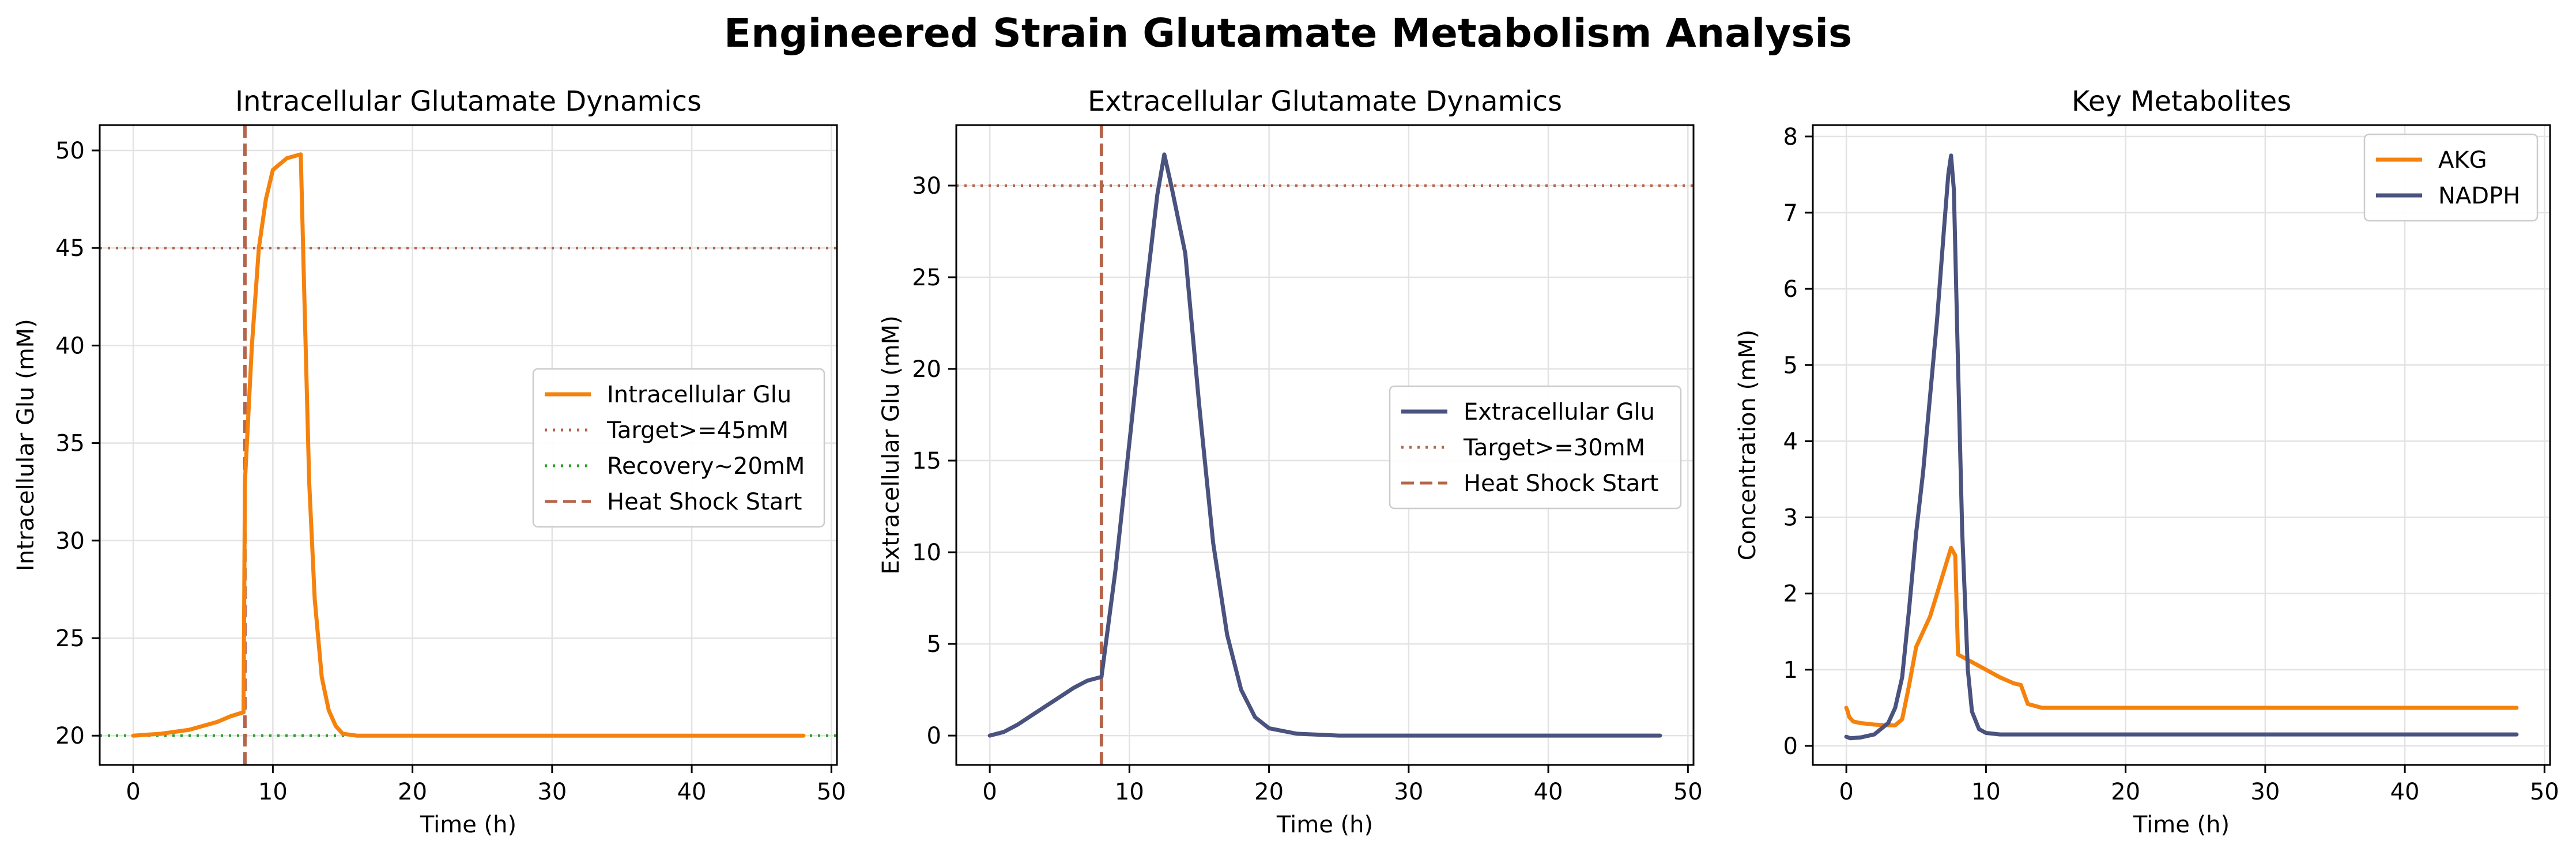  Describe the element at coordinates (1790, 594) in the screenshot. I see `y-tick-label: 2` at that location.